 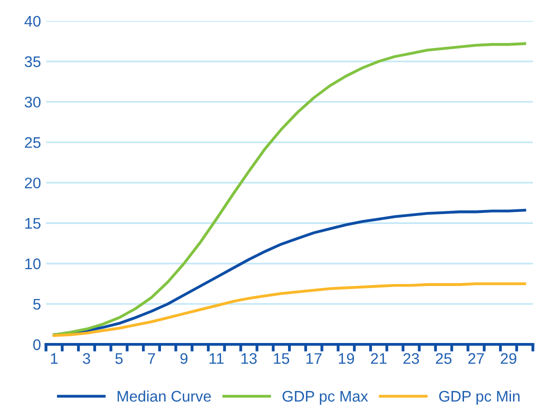 What do you see at coordinates (314, 358) in the screenshot?
I see `x-tick-label: 17` at bounding box center [314, 358].